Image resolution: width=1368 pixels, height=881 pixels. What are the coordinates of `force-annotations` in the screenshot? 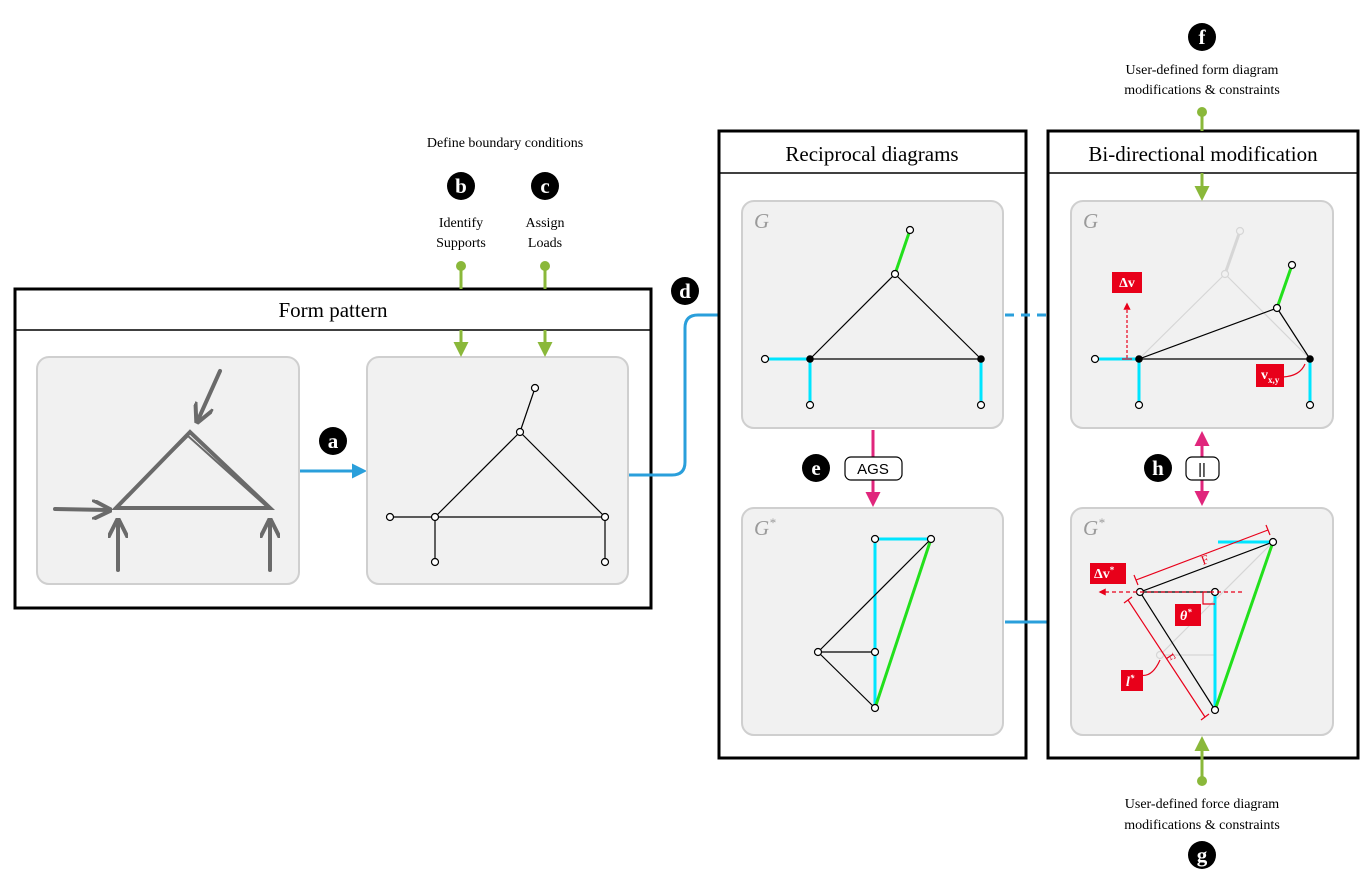 It's located at (1184, 622).